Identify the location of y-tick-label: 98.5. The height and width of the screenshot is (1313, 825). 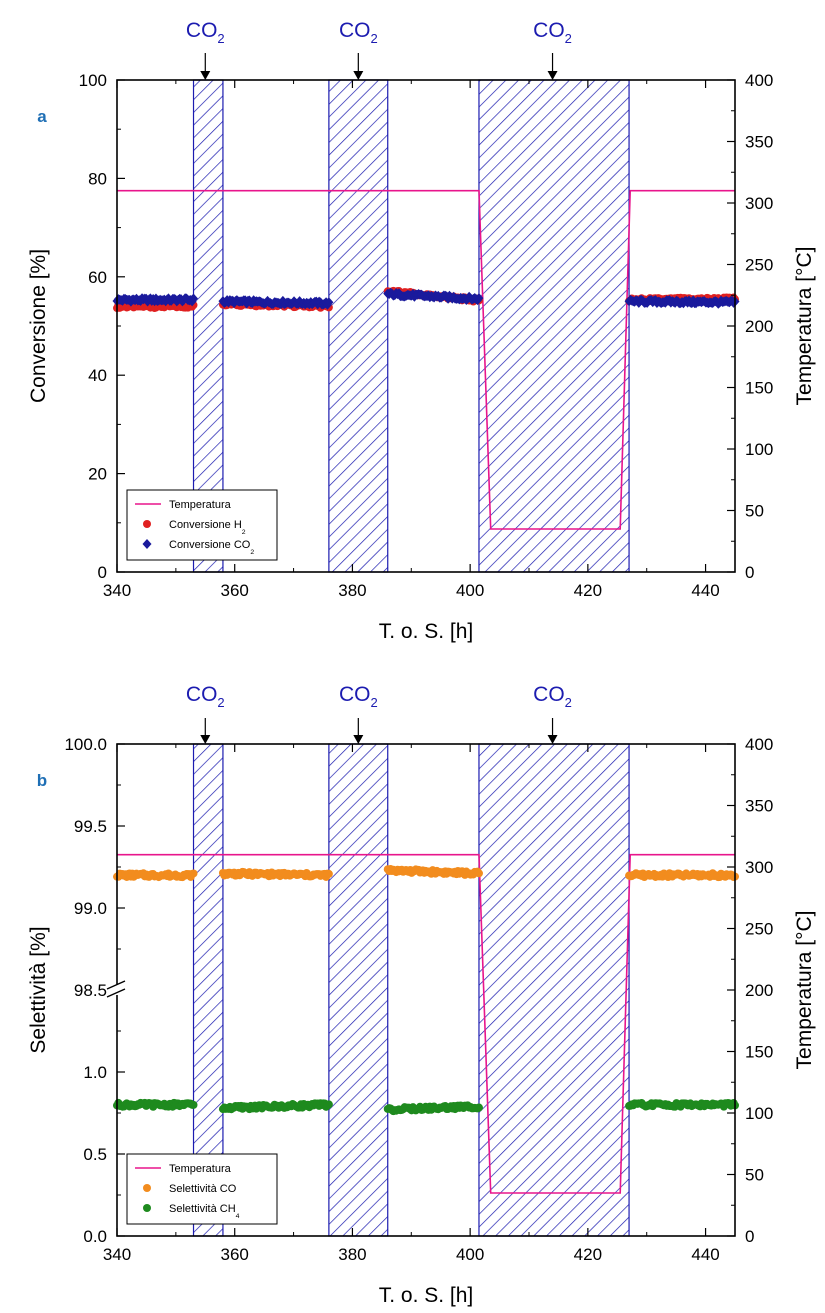
(90, 990).